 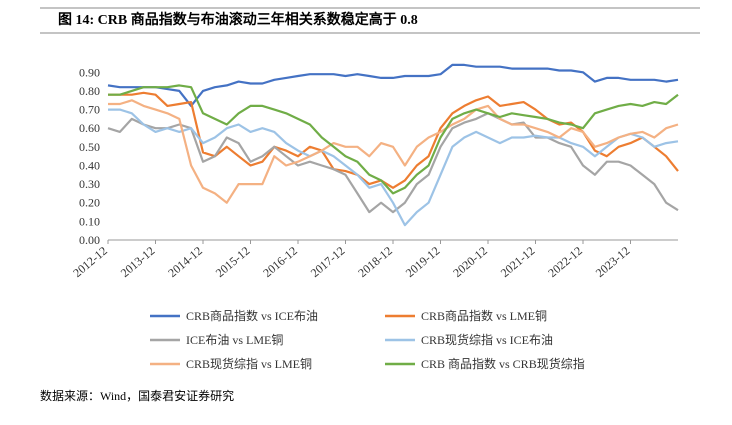 What do you see at coordinates (238, 19) in the screenshot?
I see `chart-title: 图 14: CRB 商品指数与布油滚动三年相关系数稳定高于 0.8` at bounding box center [238, 19].